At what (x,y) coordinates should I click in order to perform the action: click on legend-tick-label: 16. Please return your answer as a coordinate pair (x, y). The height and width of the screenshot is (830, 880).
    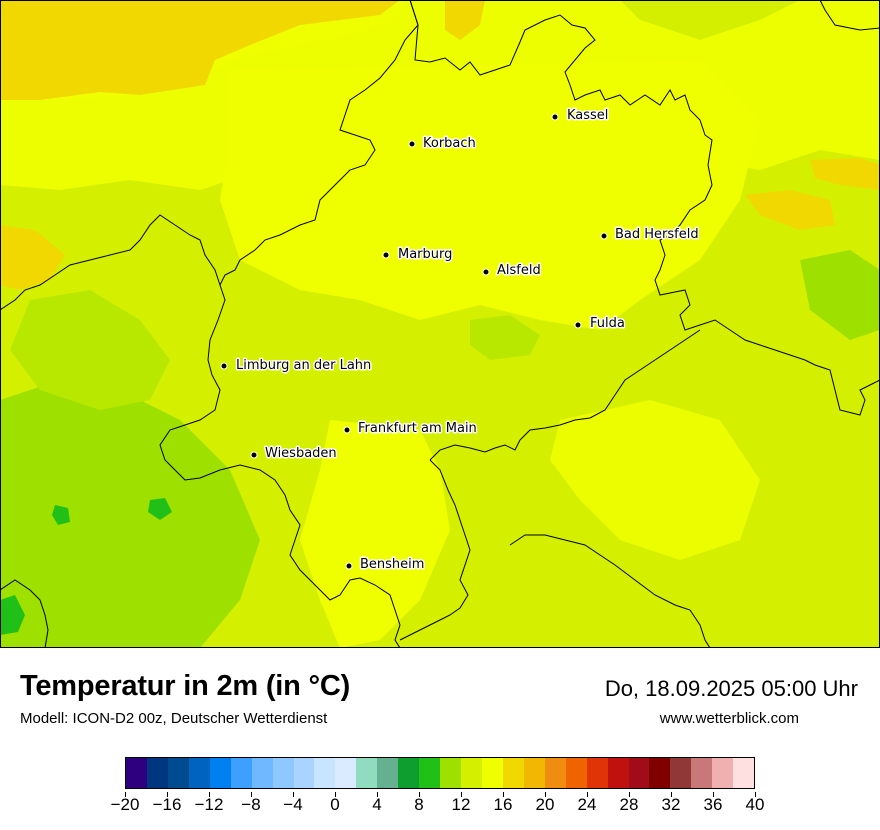
    Looking at the image, I should click on (503, 804).